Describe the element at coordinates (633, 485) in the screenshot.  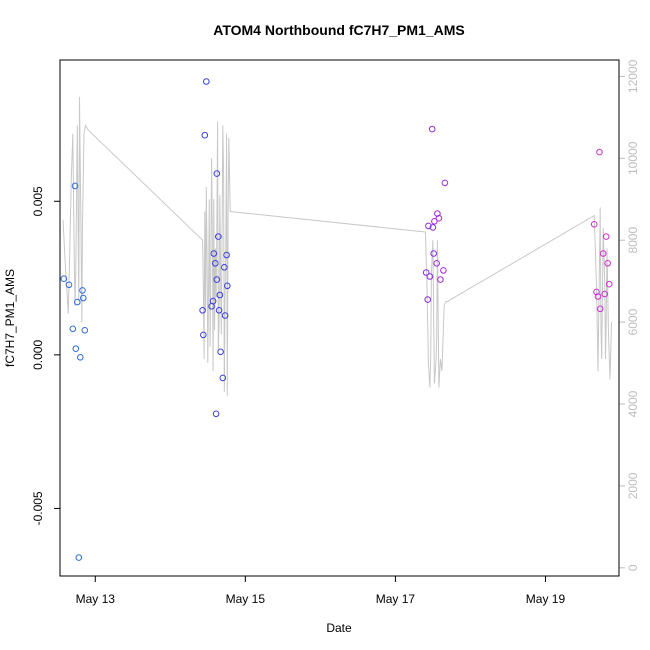
I see `y2-tick-label: 2000` at that location.